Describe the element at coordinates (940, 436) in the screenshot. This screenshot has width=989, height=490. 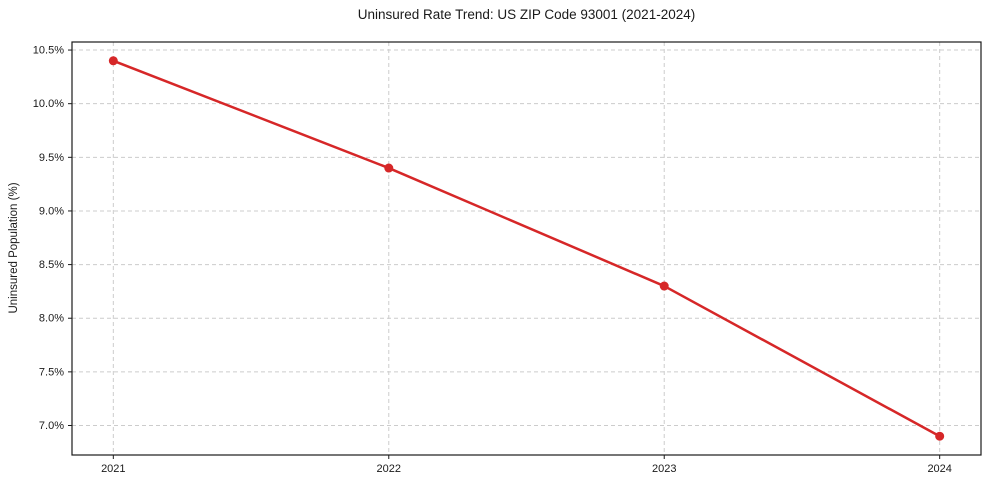
I see `data-point-2024` at that location.